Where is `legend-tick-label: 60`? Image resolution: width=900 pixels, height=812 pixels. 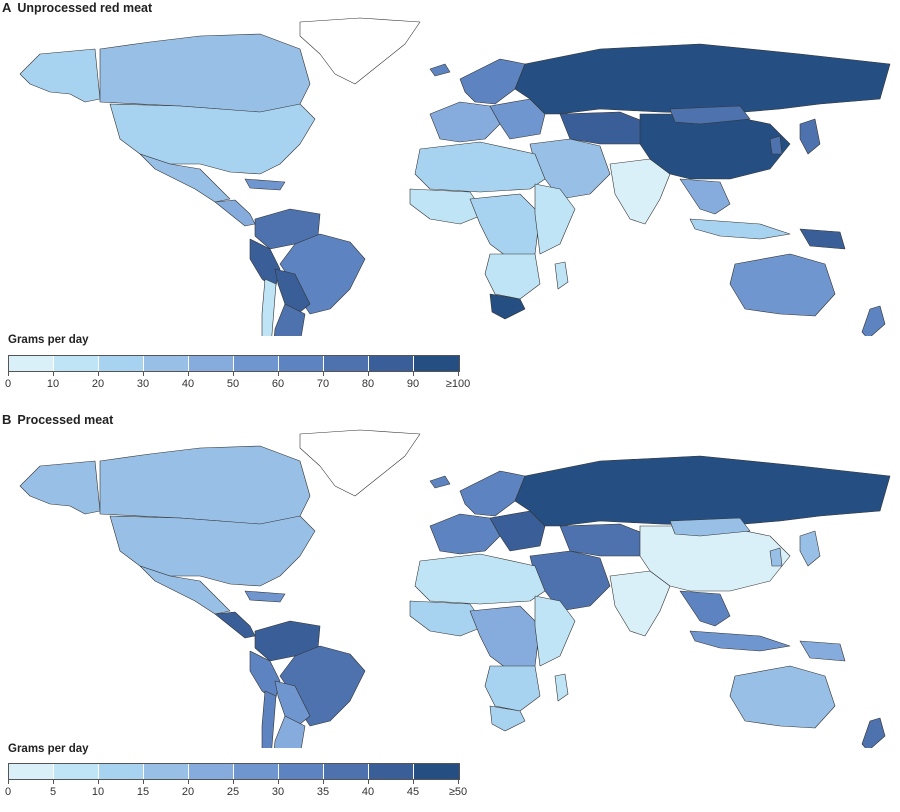 legend-tick-label: 60 is located at coordinates (278, 384).